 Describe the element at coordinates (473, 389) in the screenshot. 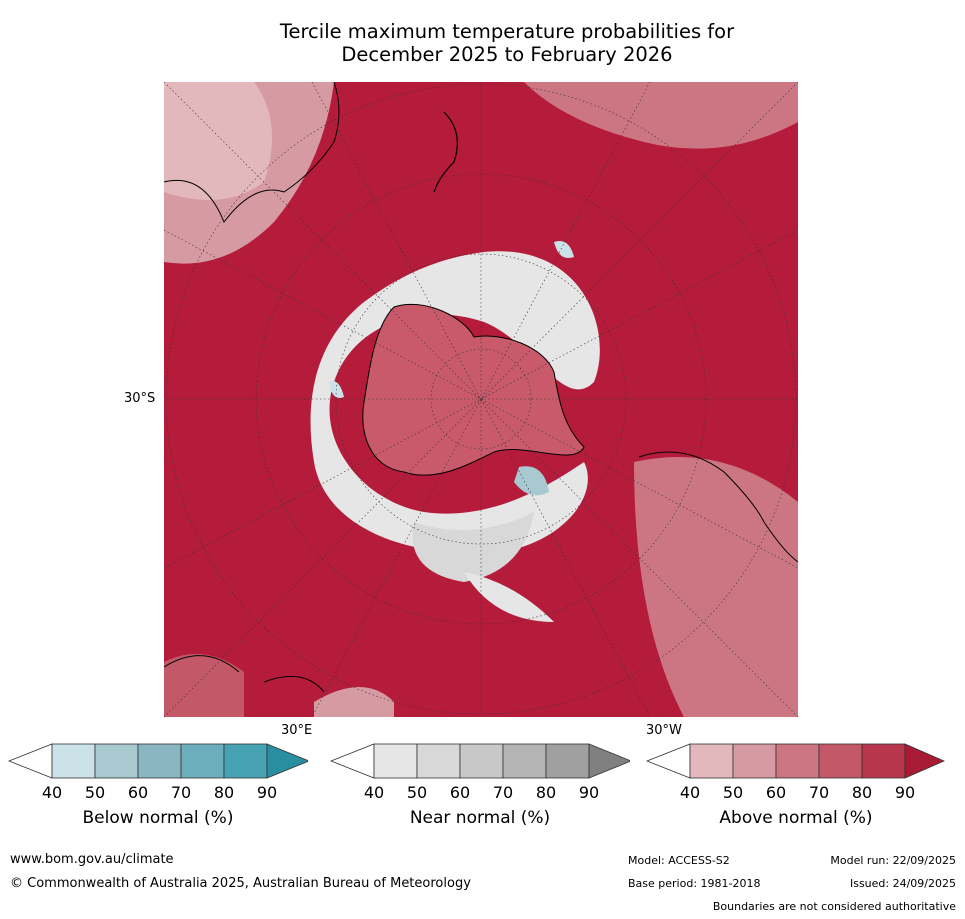

I see `antarctica` at that location.